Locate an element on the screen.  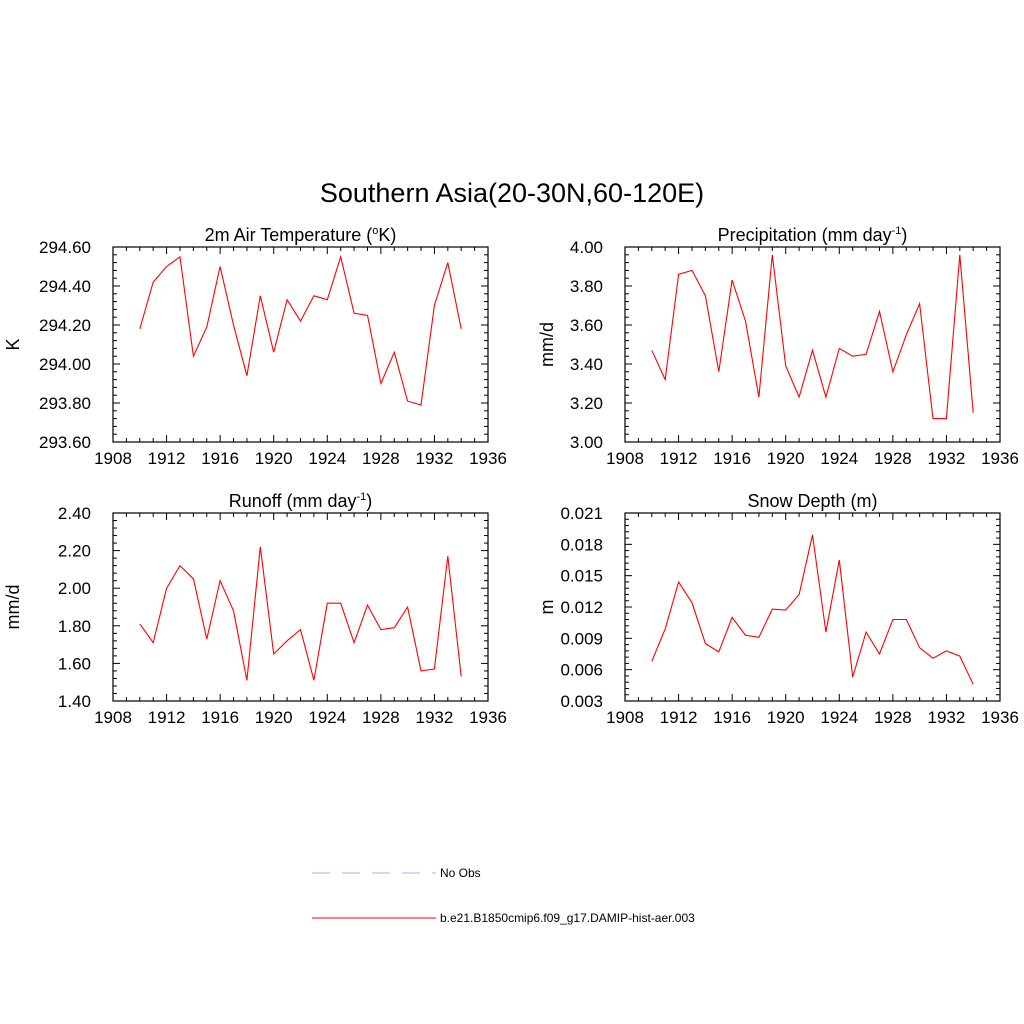
y-tick-label: 0.021 is located at coordinates (581, 513).